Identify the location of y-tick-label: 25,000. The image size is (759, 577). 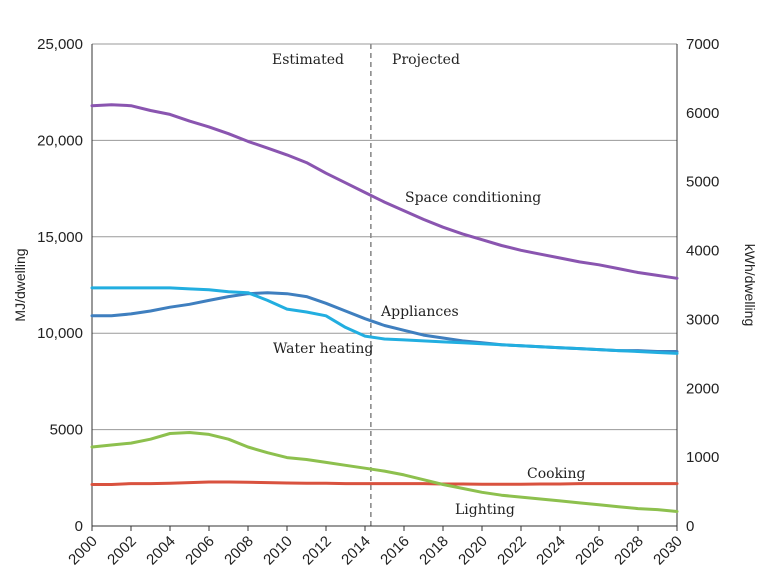
(60, 44).